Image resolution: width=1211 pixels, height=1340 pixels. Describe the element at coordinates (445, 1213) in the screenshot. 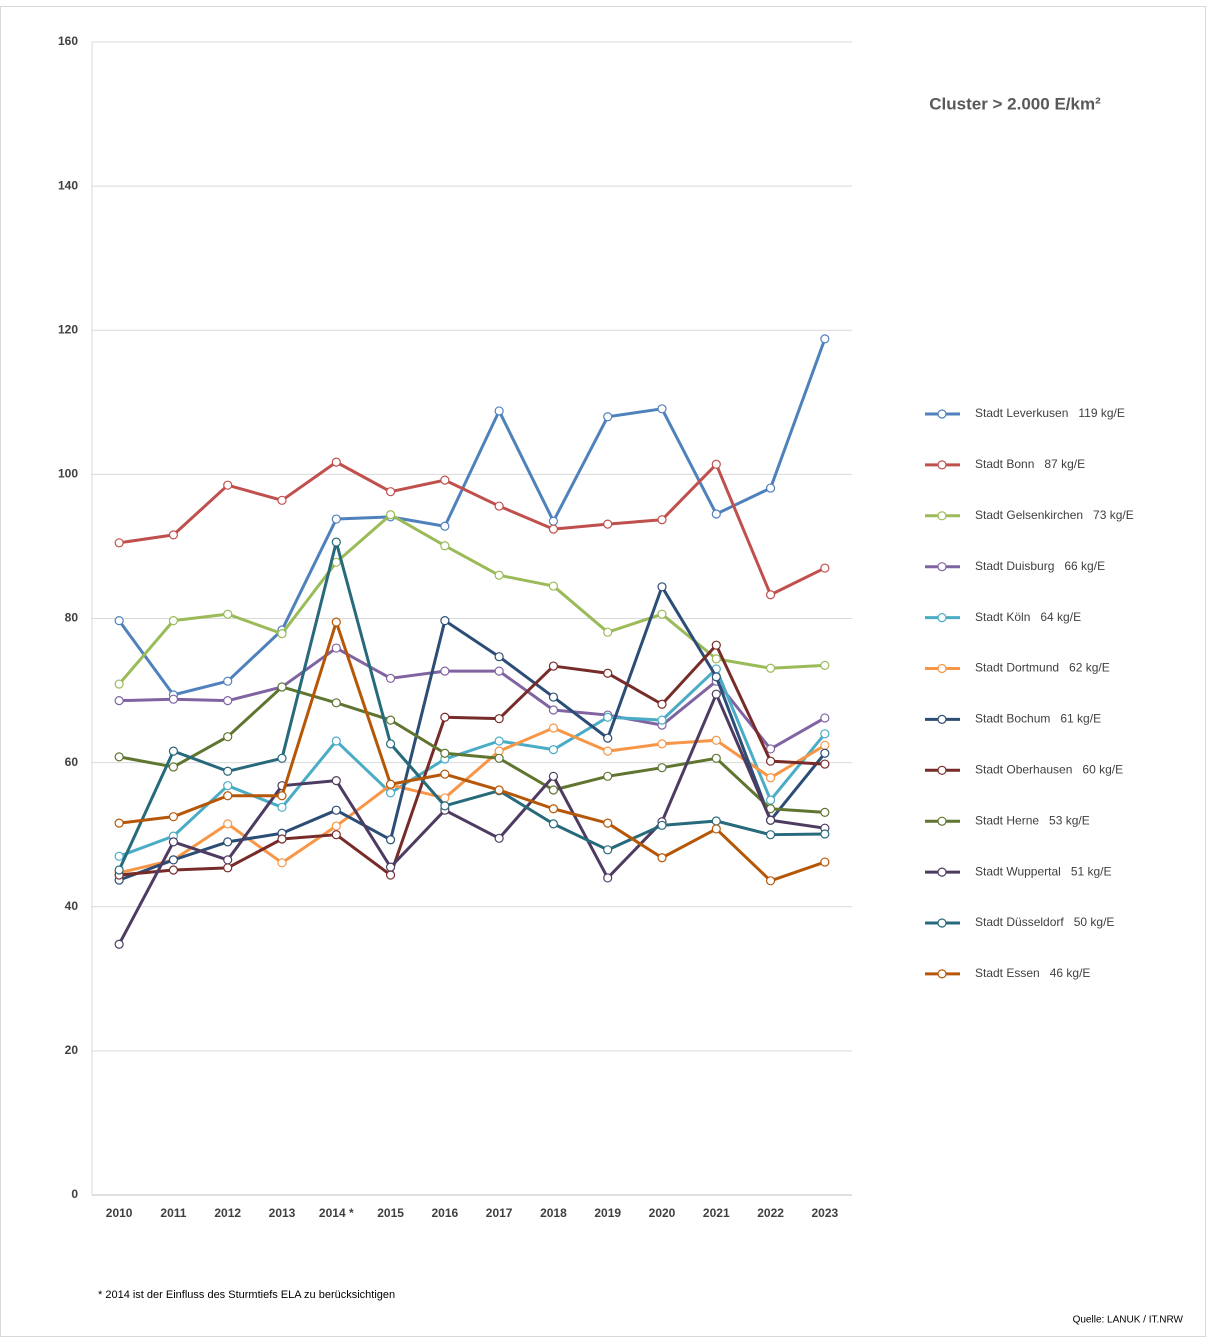

I see `x-tick-label: 2016` at that location.